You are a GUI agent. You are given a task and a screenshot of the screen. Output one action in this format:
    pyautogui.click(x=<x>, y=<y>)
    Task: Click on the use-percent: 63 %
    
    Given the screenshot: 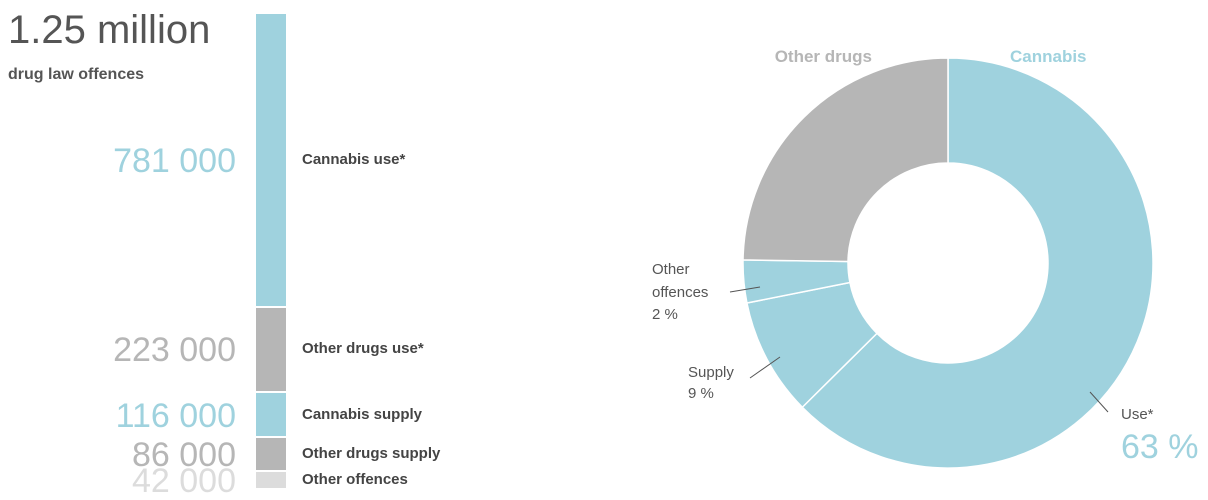 What is the action you would take?
    pyautogui.click(x=1160, y=447)
    